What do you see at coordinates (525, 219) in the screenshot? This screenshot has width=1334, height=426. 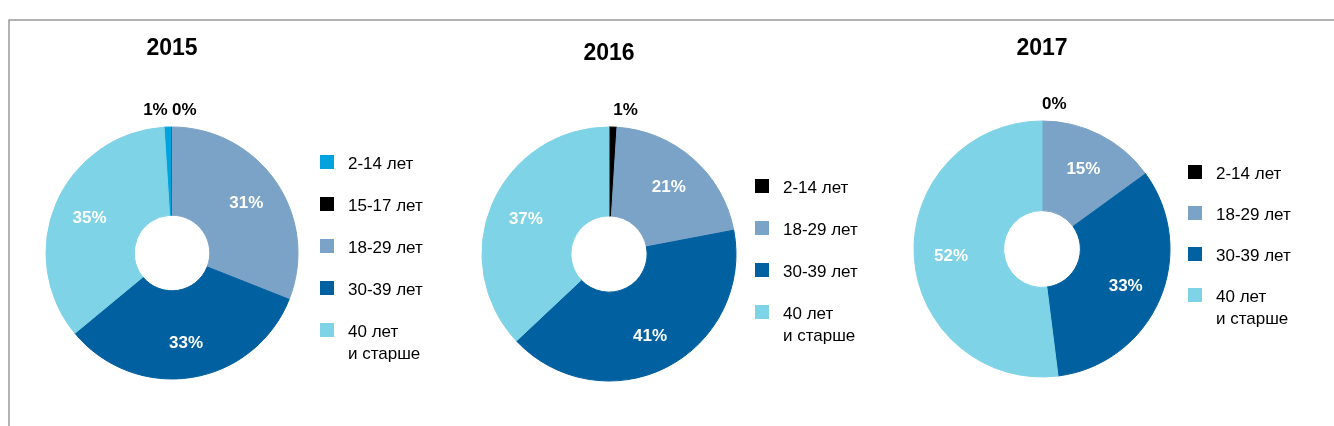 I see `data-label: 37%` at bounding box center [525, 219].